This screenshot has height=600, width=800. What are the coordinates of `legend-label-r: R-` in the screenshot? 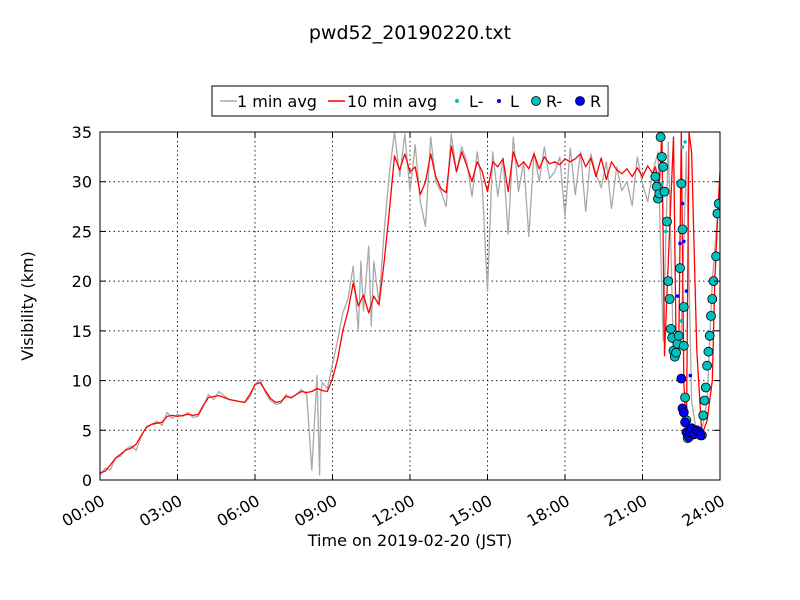 It's located at (554, 101).